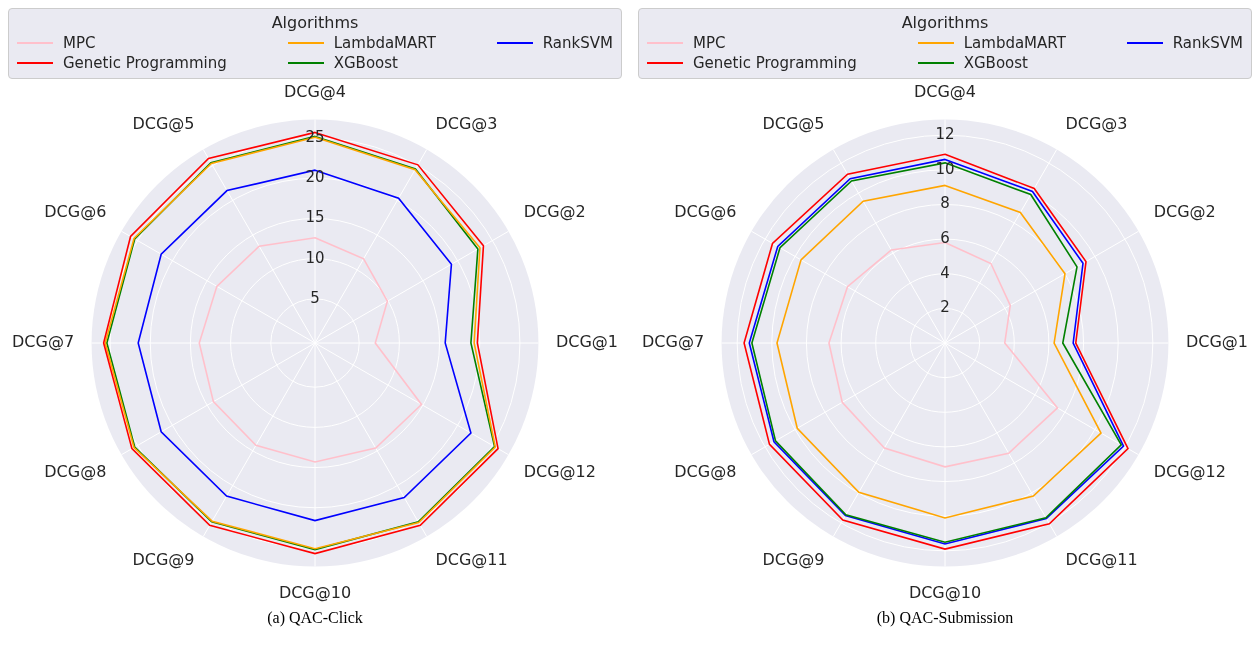 This screenshot has width=1260, height=666. What do you see at coordinates (945, 134) in the screenshot?
I see `y-tick-label: 12` at bounding box center [945, 134].